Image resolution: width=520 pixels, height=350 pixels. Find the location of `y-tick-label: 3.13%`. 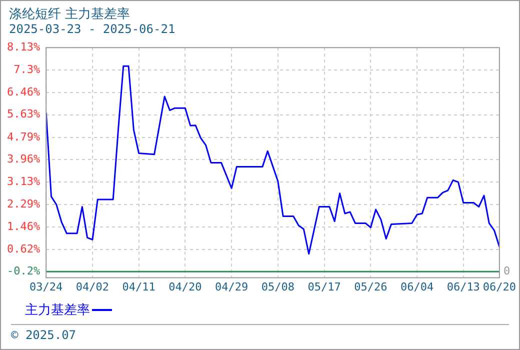

y-tick-label: 3.13% is located at coordinates (23, 181).